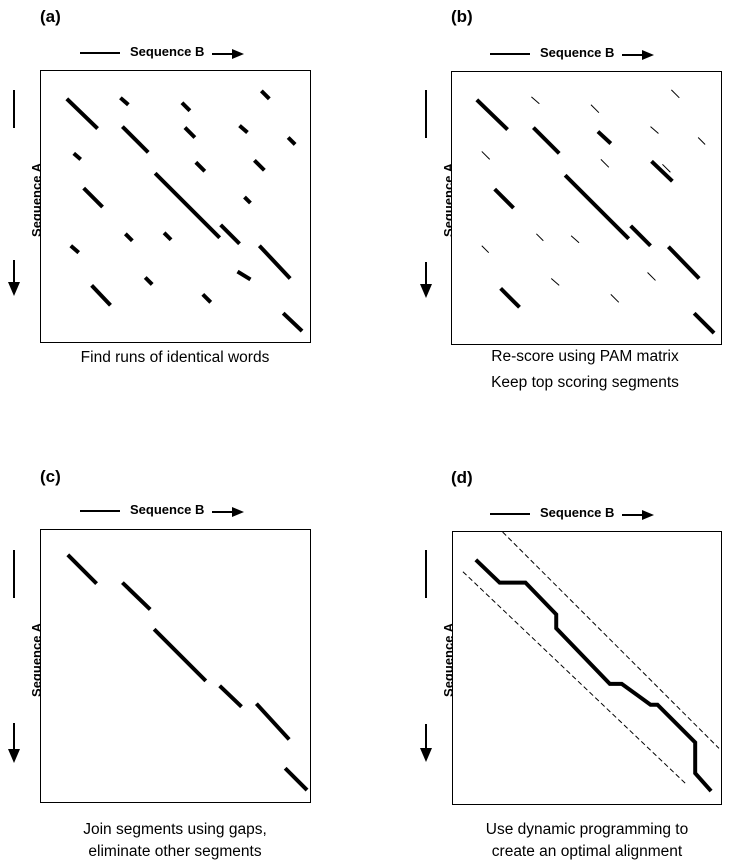 This screenshot has width=733, height=867. I want to click on panel-c-axis-a: Sequence A, so click(22, 660).